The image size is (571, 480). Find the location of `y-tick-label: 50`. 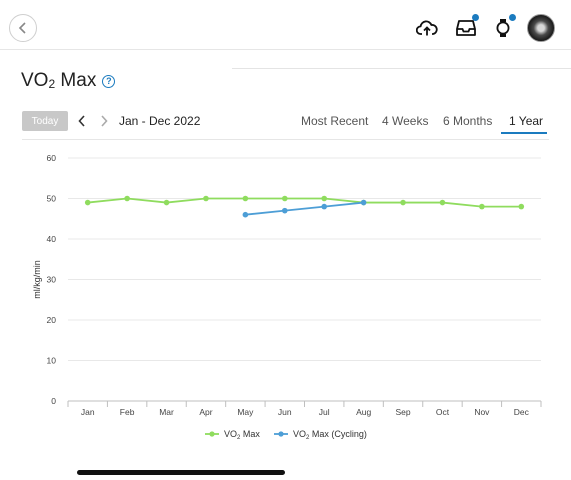

y-tick-label: 50 is located at coordinates (52, 199).